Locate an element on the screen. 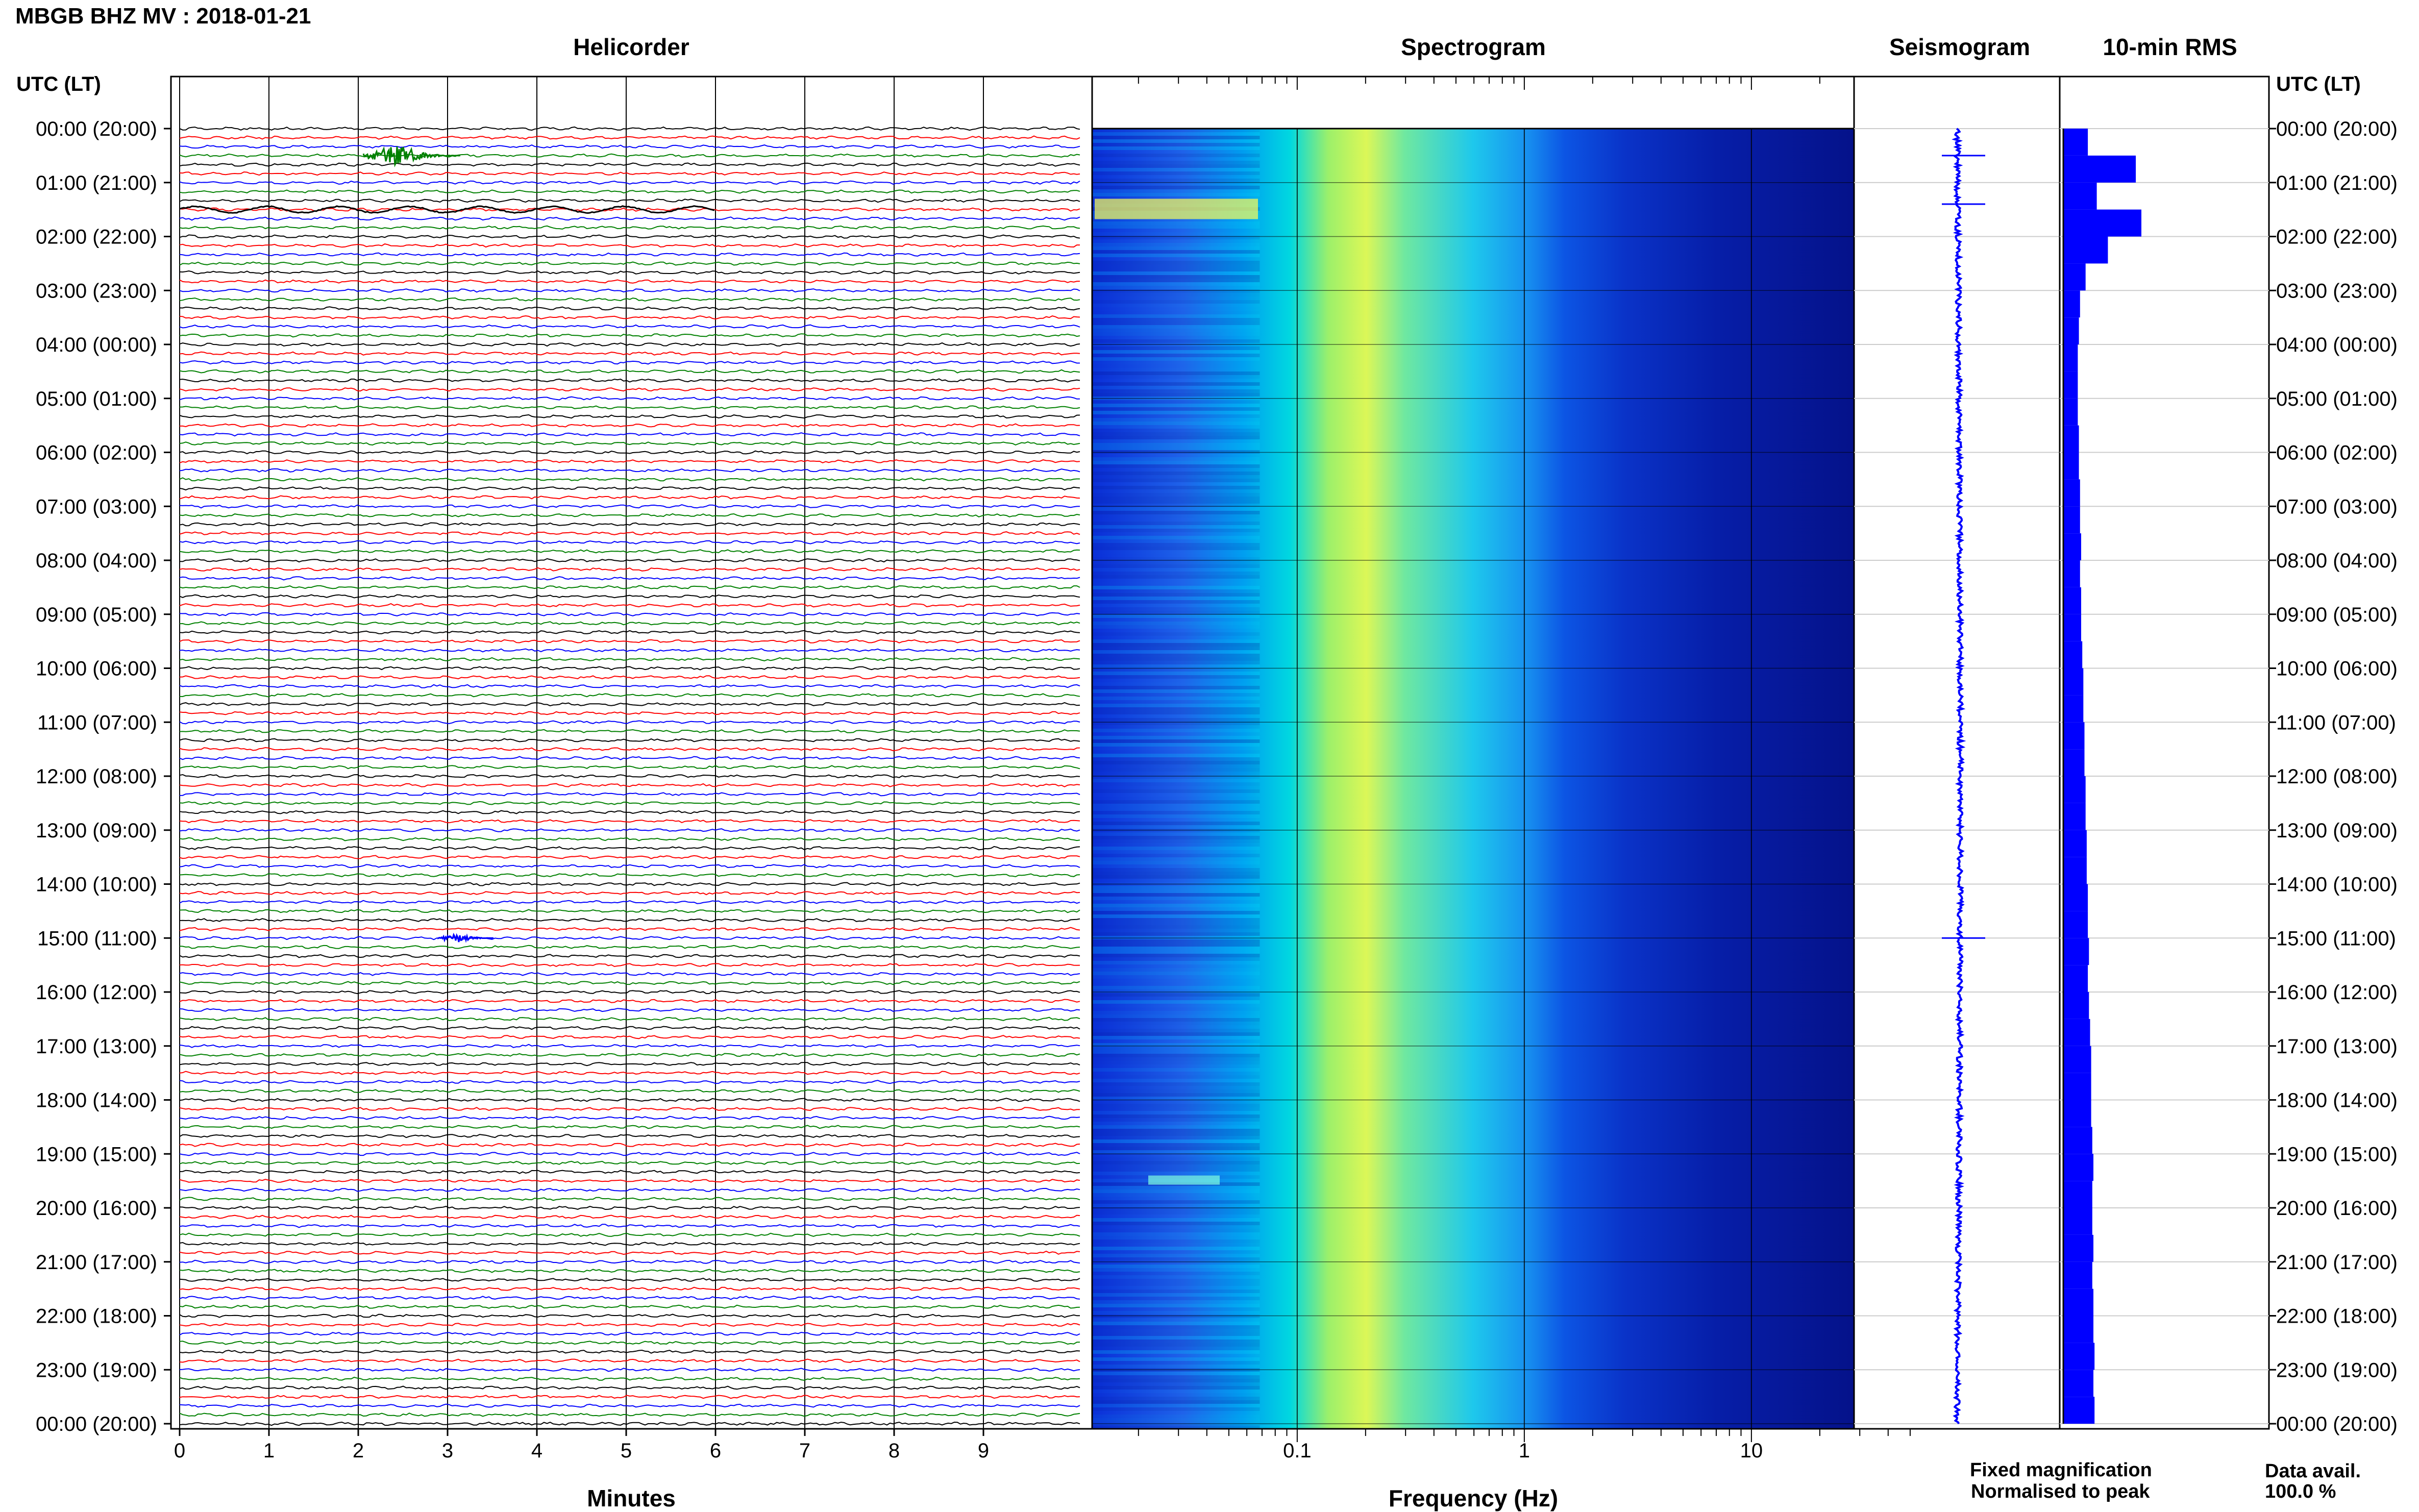 The width and height of the screenshot is (2419, 1512). seismogram-panel is located at coordinates (1957, 753).